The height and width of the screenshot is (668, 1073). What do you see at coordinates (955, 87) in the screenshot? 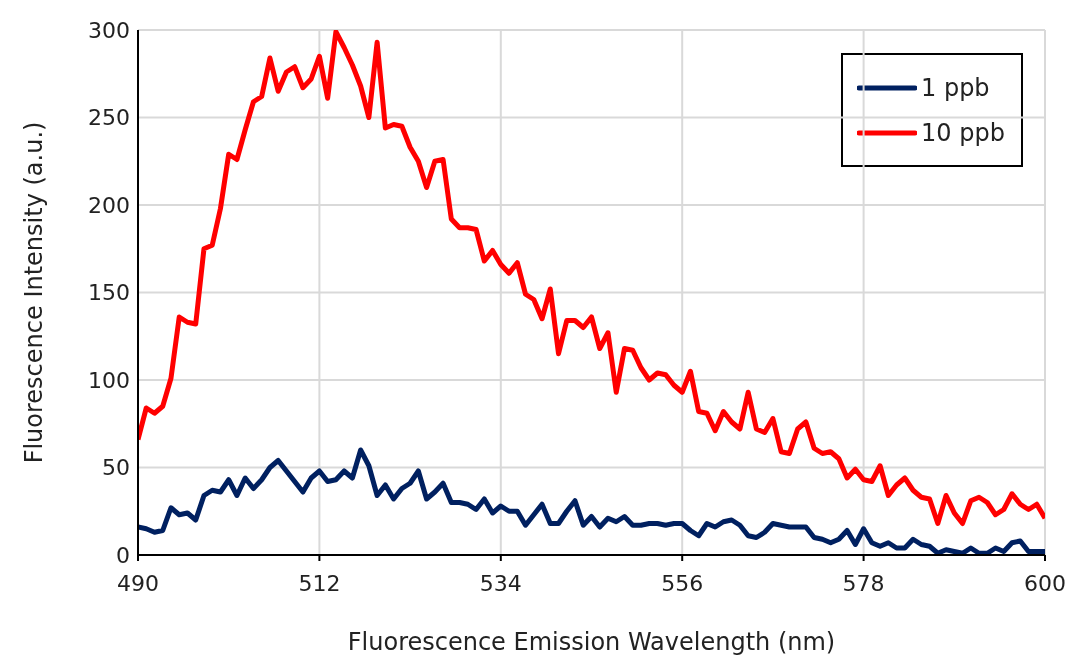
I see `legend-label: 1 ppb` at bounding box center [955, 87].